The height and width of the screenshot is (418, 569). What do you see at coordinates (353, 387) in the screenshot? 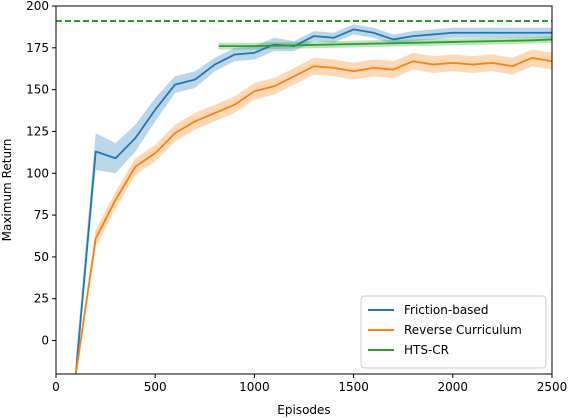
I see `x-tick-label: 1500` at bounding box center [353, 387].